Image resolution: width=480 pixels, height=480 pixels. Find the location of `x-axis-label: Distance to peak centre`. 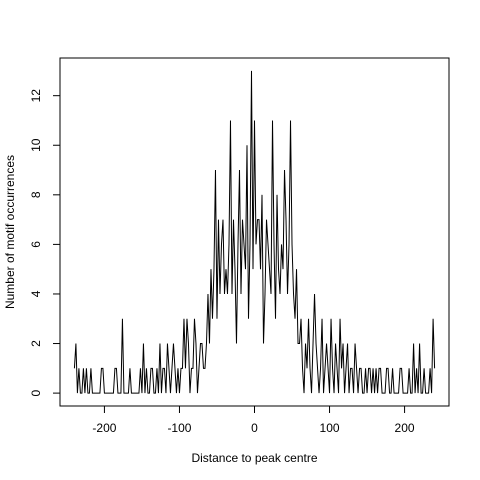

x-axis-label: Distance to peak centre is located at coordinates (254, 458).